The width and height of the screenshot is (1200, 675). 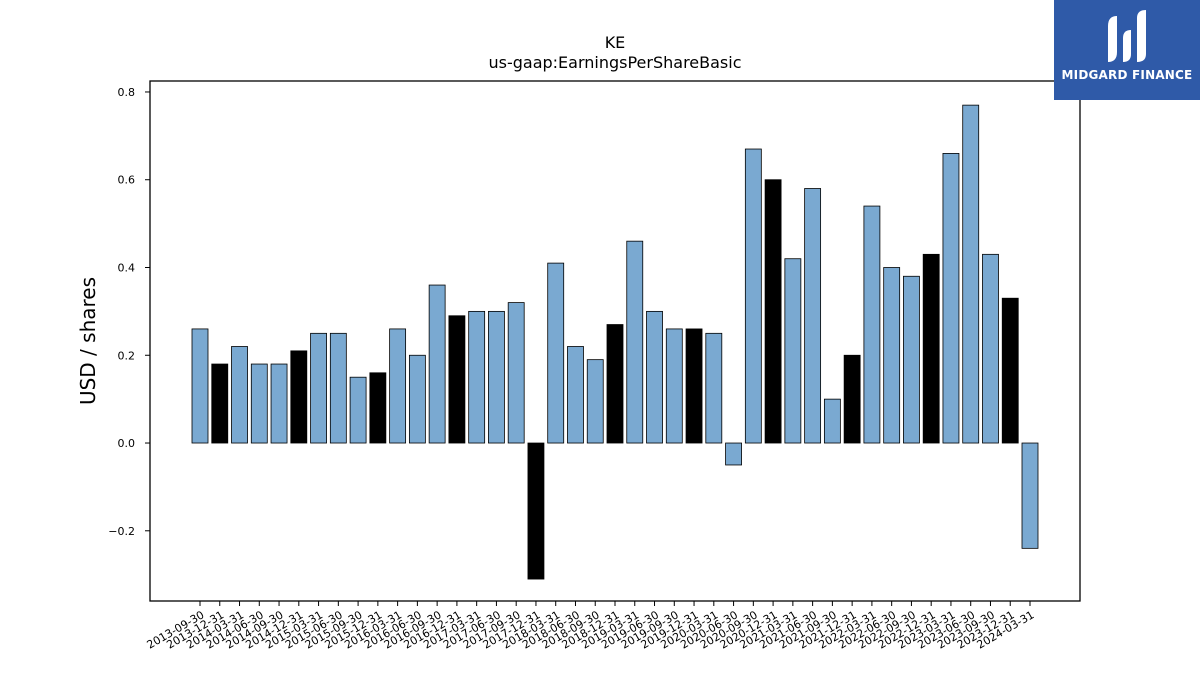 I want to click on chart-title: KE, so click(x=615, y=42).